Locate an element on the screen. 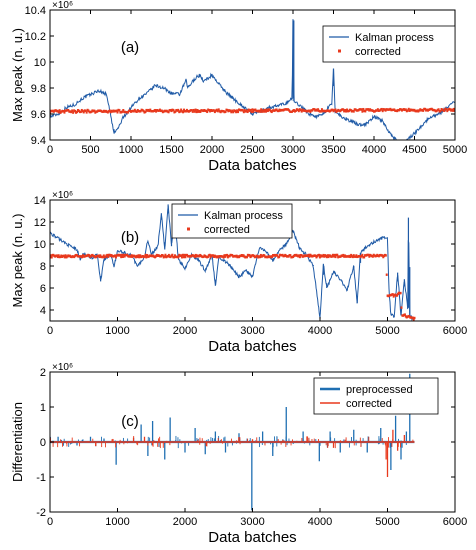  x-tick-label: 1500 is located at coordinates (171, 150).